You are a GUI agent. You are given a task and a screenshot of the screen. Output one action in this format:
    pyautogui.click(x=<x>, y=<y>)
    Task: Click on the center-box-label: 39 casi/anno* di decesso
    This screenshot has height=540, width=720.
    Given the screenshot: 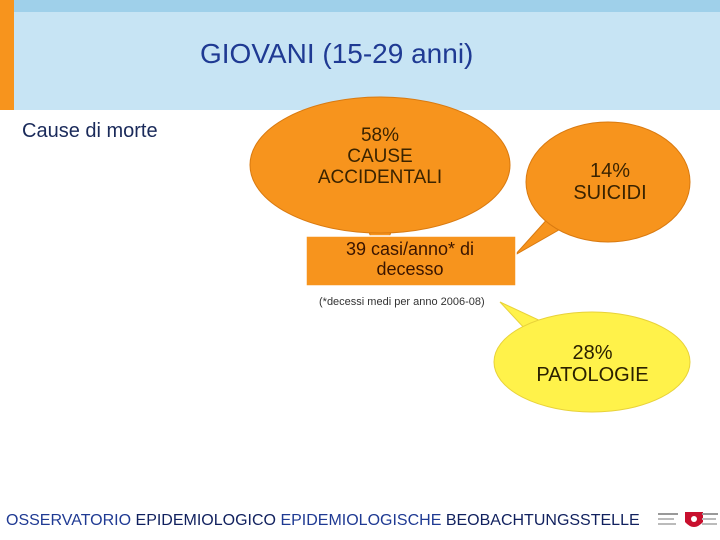 What is the action you would take?
    pyautogui.click(x=410, y=259)
    